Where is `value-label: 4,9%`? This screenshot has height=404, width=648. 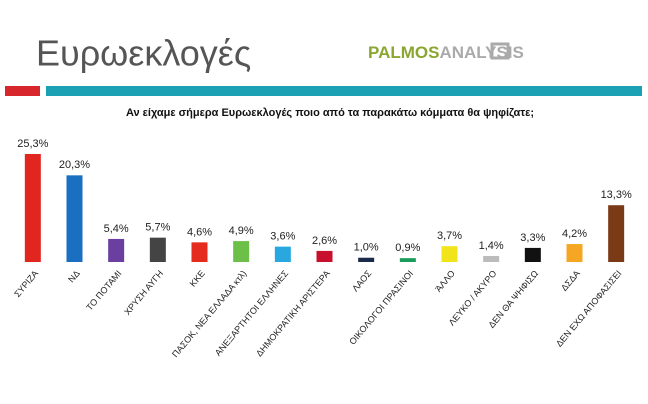 value-label: 4,9% is located at coordinates (241, 231).